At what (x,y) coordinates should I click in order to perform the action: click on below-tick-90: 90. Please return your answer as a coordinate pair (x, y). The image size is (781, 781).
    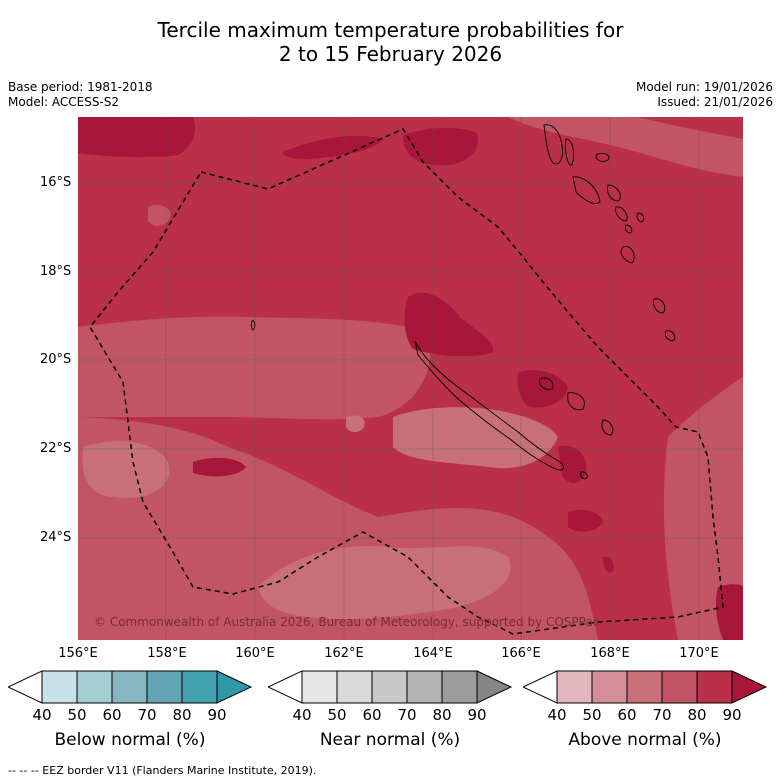
    Looking at the image, I should click on (217, 715).